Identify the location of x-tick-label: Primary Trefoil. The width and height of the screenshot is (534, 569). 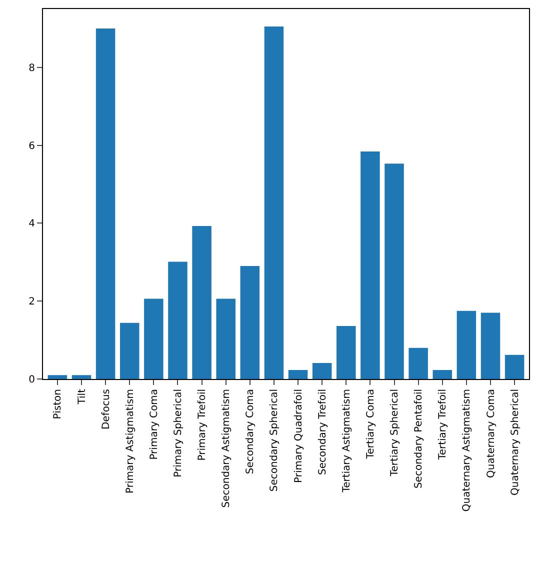
(202, 425).